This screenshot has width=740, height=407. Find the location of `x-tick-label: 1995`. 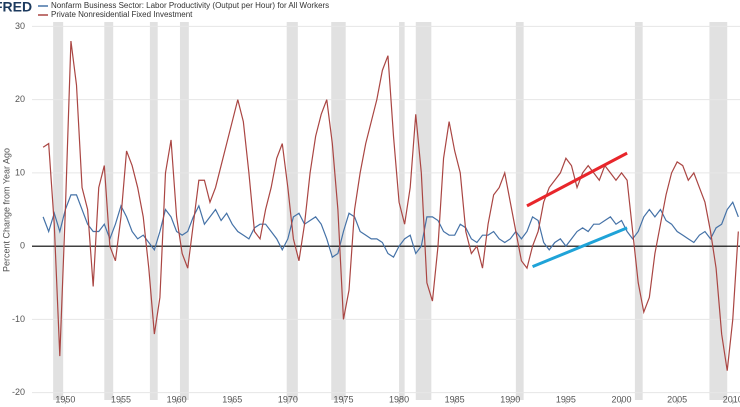

x-tick-label: 1995 is located at coordinates (566, 399).